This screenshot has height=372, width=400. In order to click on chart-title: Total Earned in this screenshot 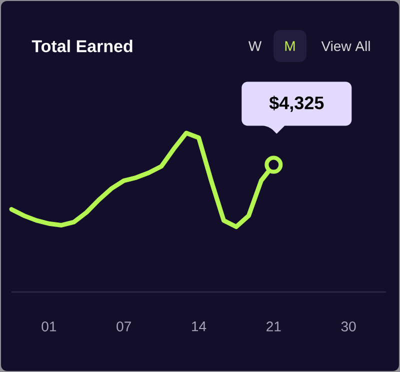, I will do `click(82, 46)`.